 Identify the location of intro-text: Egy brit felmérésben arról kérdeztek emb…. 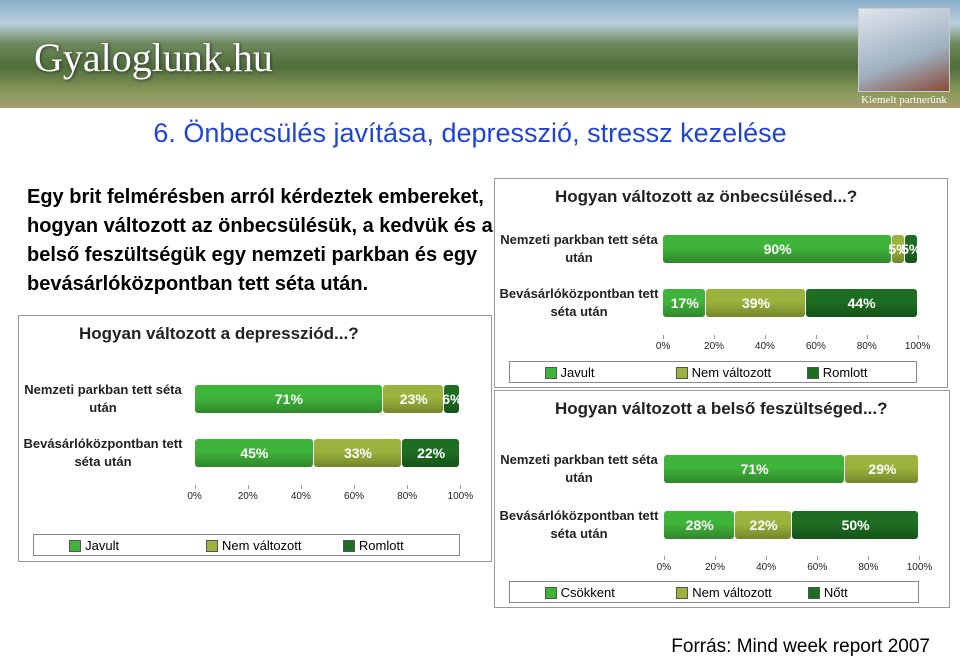
(260, 240).